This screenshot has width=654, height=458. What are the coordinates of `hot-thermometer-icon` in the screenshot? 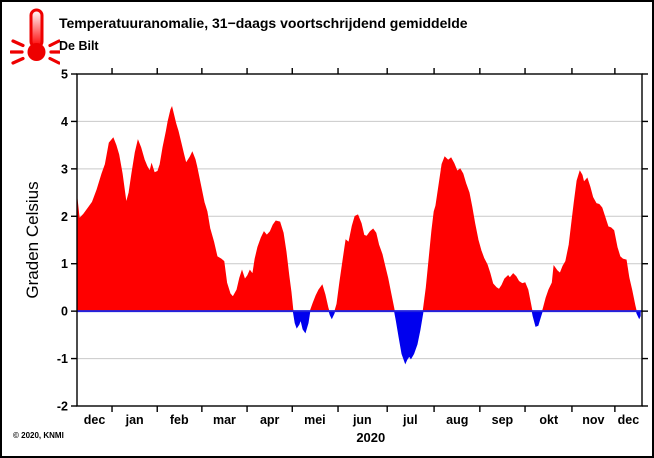 It's located at (35, 36).